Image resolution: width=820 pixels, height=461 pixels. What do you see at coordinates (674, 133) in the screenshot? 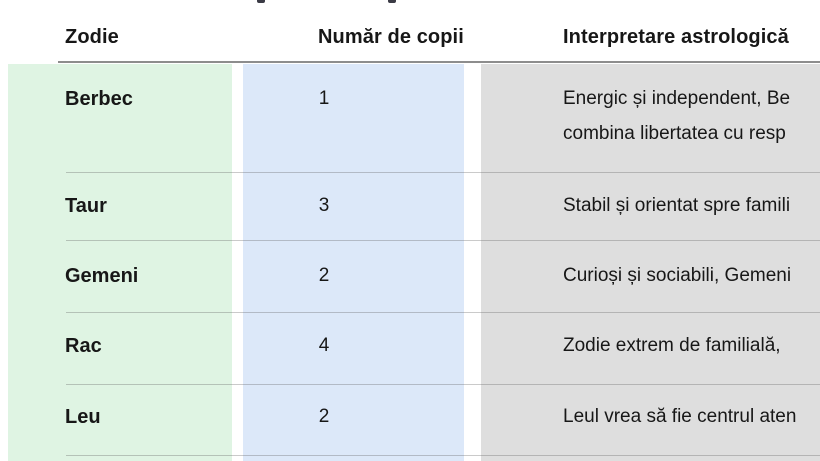
I see `interpretation-cell-line: combina libertatea cu resp` at bounding box center [674, 133].